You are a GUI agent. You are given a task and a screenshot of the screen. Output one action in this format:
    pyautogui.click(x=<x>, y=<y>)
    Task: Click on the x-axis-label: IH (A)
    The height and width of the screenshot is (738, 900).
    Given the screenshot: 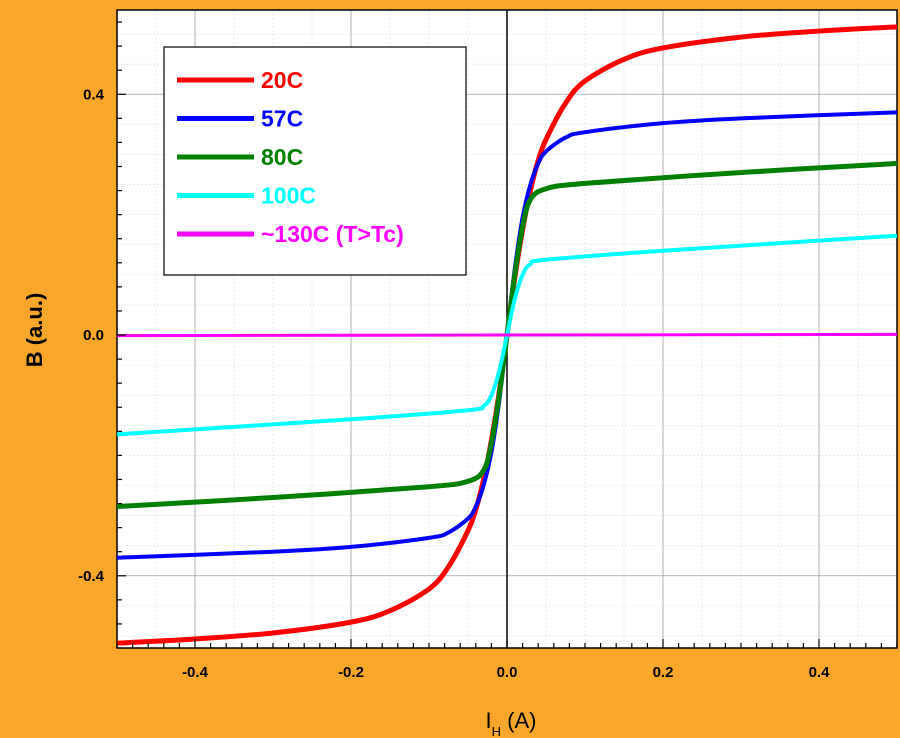 What is the action you would take?
    pyautogui.click(x=511, y=723)
    